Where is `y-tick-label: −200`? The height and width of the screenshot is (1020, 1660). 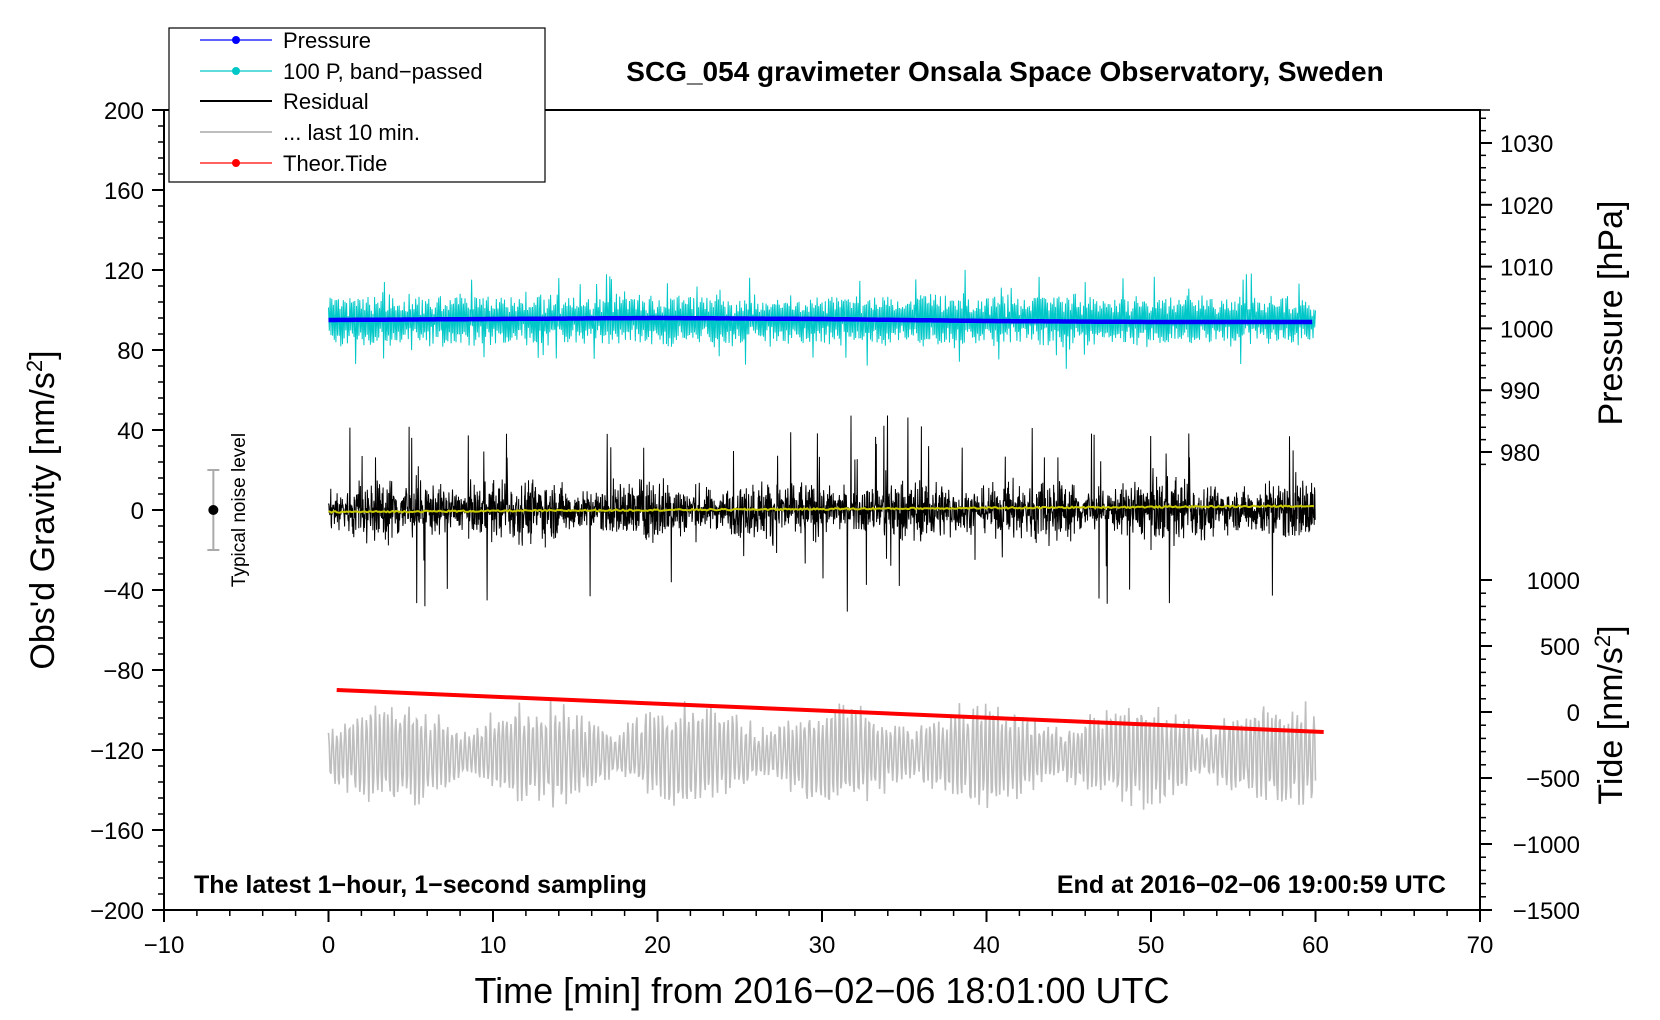
y-tick-label: −200 is located at coordinates (117, 911).